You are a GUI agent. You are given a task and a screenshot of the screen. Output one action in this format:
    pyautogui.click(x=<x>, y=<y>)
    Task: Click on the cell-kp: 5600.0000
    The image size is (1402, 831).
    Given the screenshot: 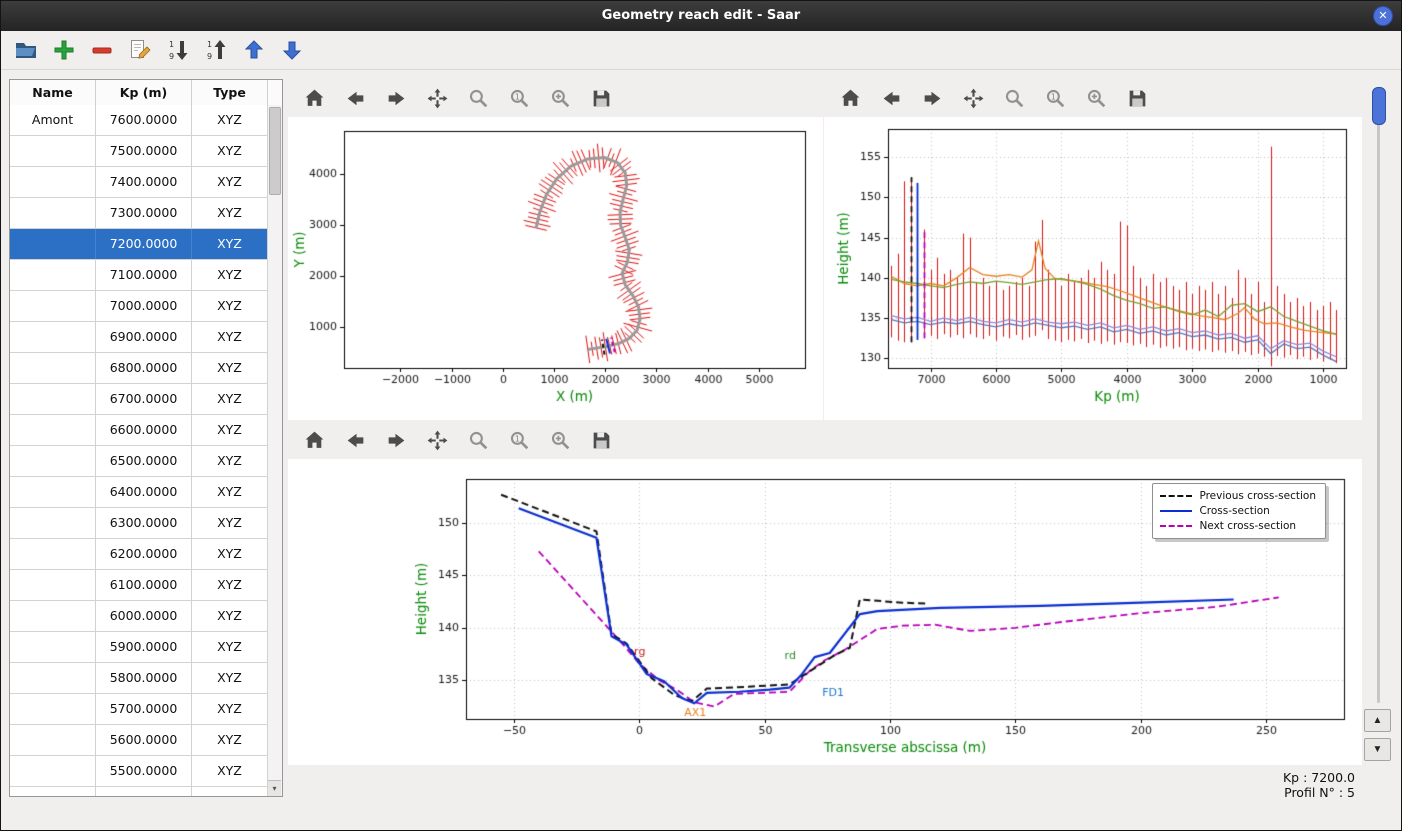 What is the action you would take?
    pyautogui.click(x=144, y=740)
    